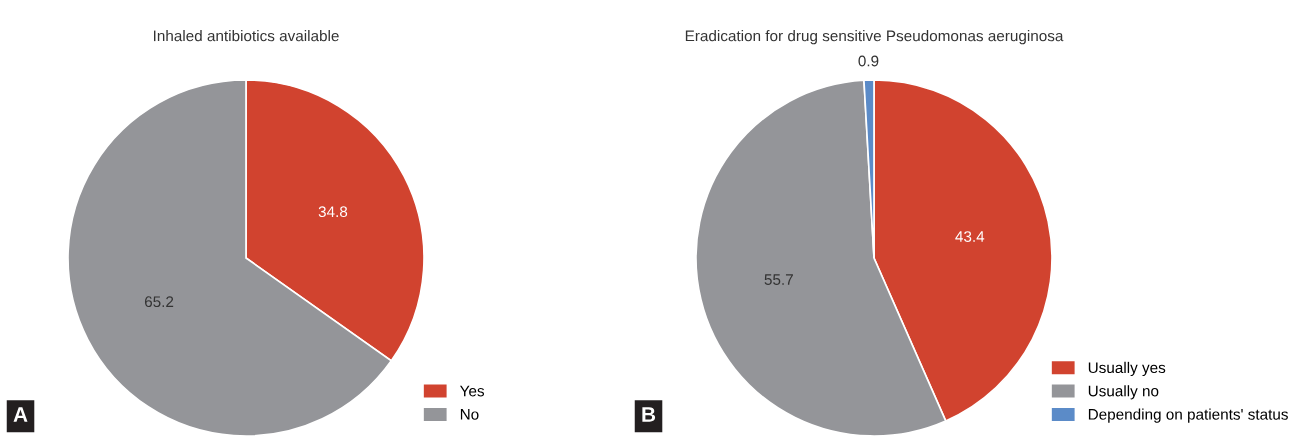 The width and height of the screenshot is (1298, 438). I want to click on data-label: 34.8, so click(333, 212).